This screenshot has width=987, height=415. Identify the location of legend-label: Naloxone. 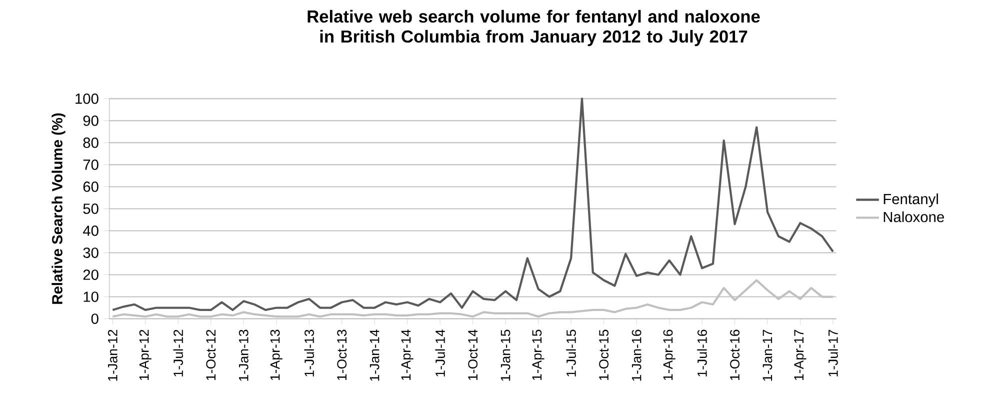
(914, 217).